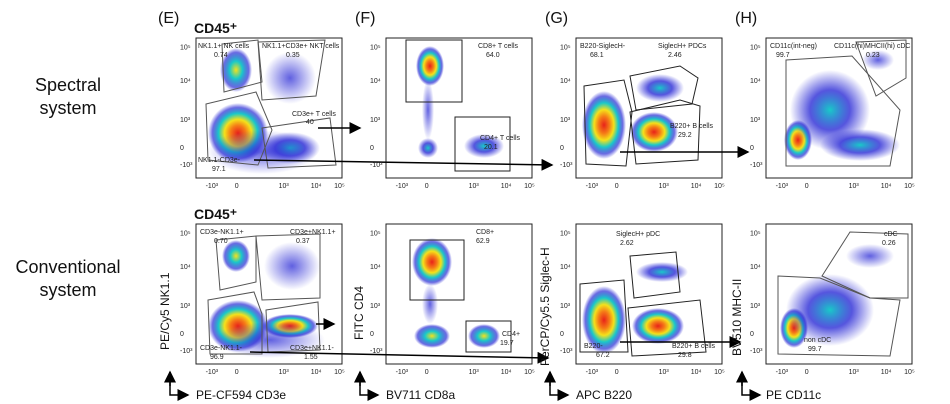 This screenshot has width=950, height=404. I want to click on gate-name: SiglecH+ PDCs, so click(682, 46).